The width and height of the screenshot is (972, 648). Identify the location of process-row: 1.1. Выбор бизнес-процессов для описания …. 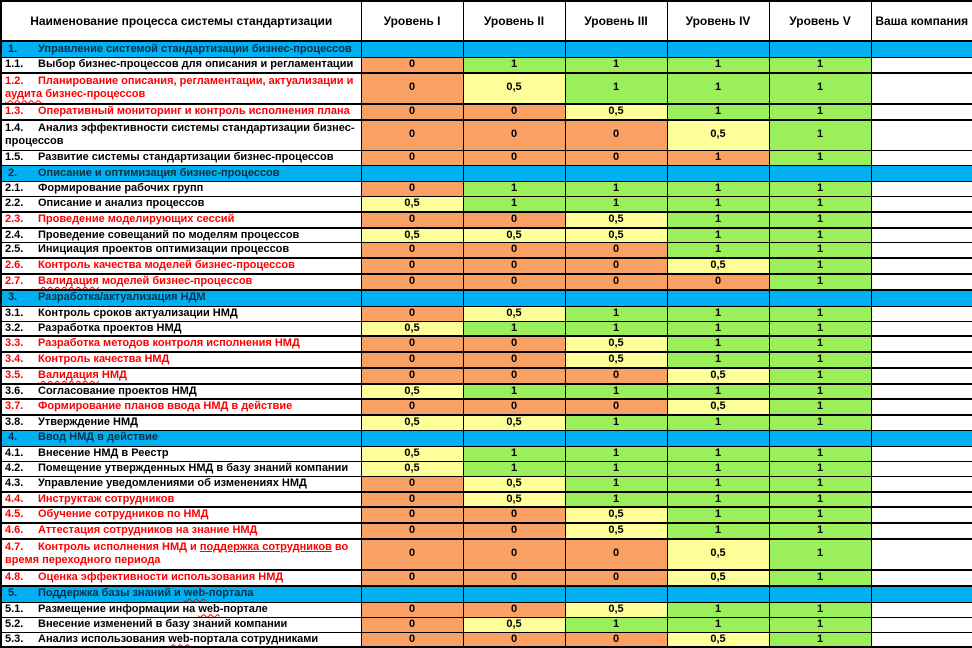
(486, 65).